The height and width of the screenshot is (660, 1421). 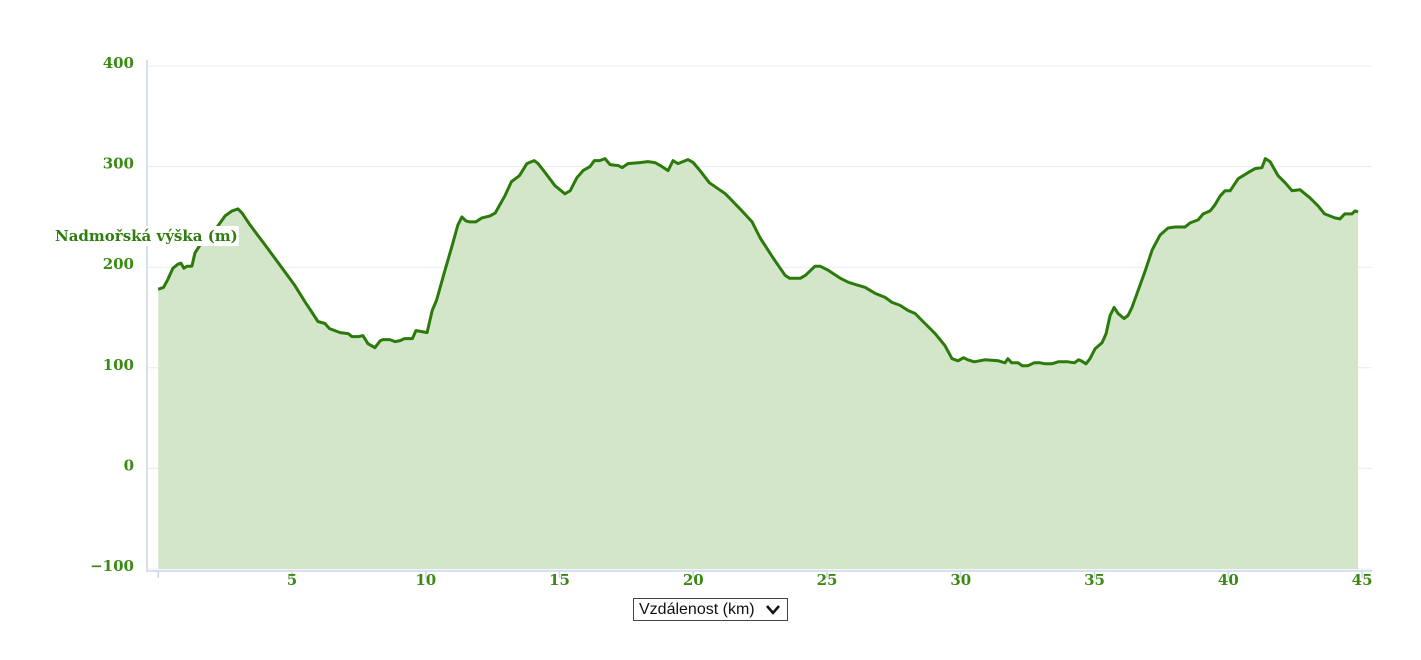 What do you see at coordinates (693, 580) in the screenshot?
I see `x-tick-label: 20` at bounding box center [693, 580].